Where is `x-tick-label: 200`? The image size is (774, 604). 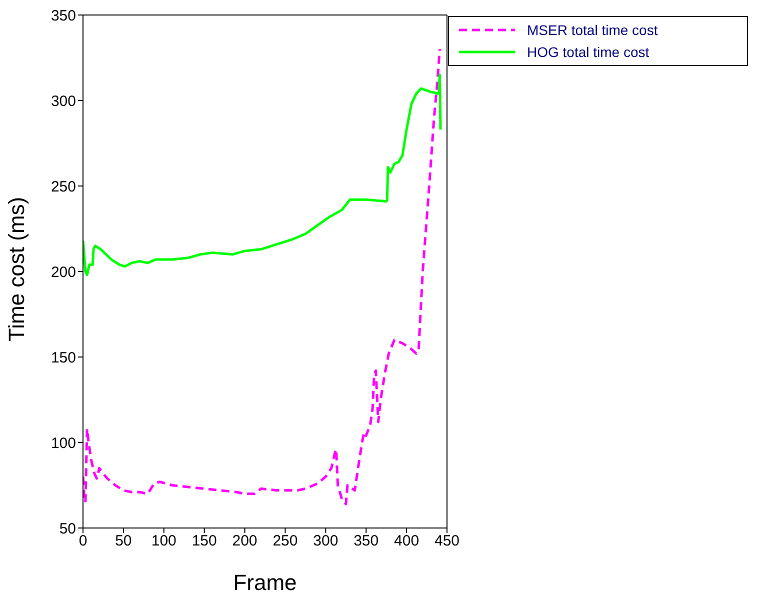
x-tick-label: 200 is located at coordinates (245, 541).